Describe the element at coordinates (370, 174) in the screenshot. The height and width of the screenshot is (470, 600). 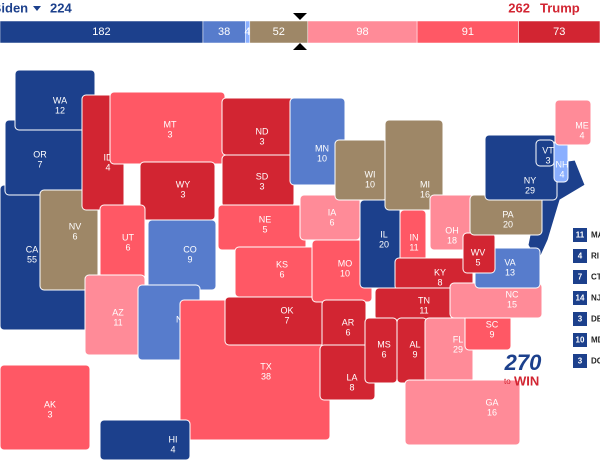
I see `state-label: WI` at that location.